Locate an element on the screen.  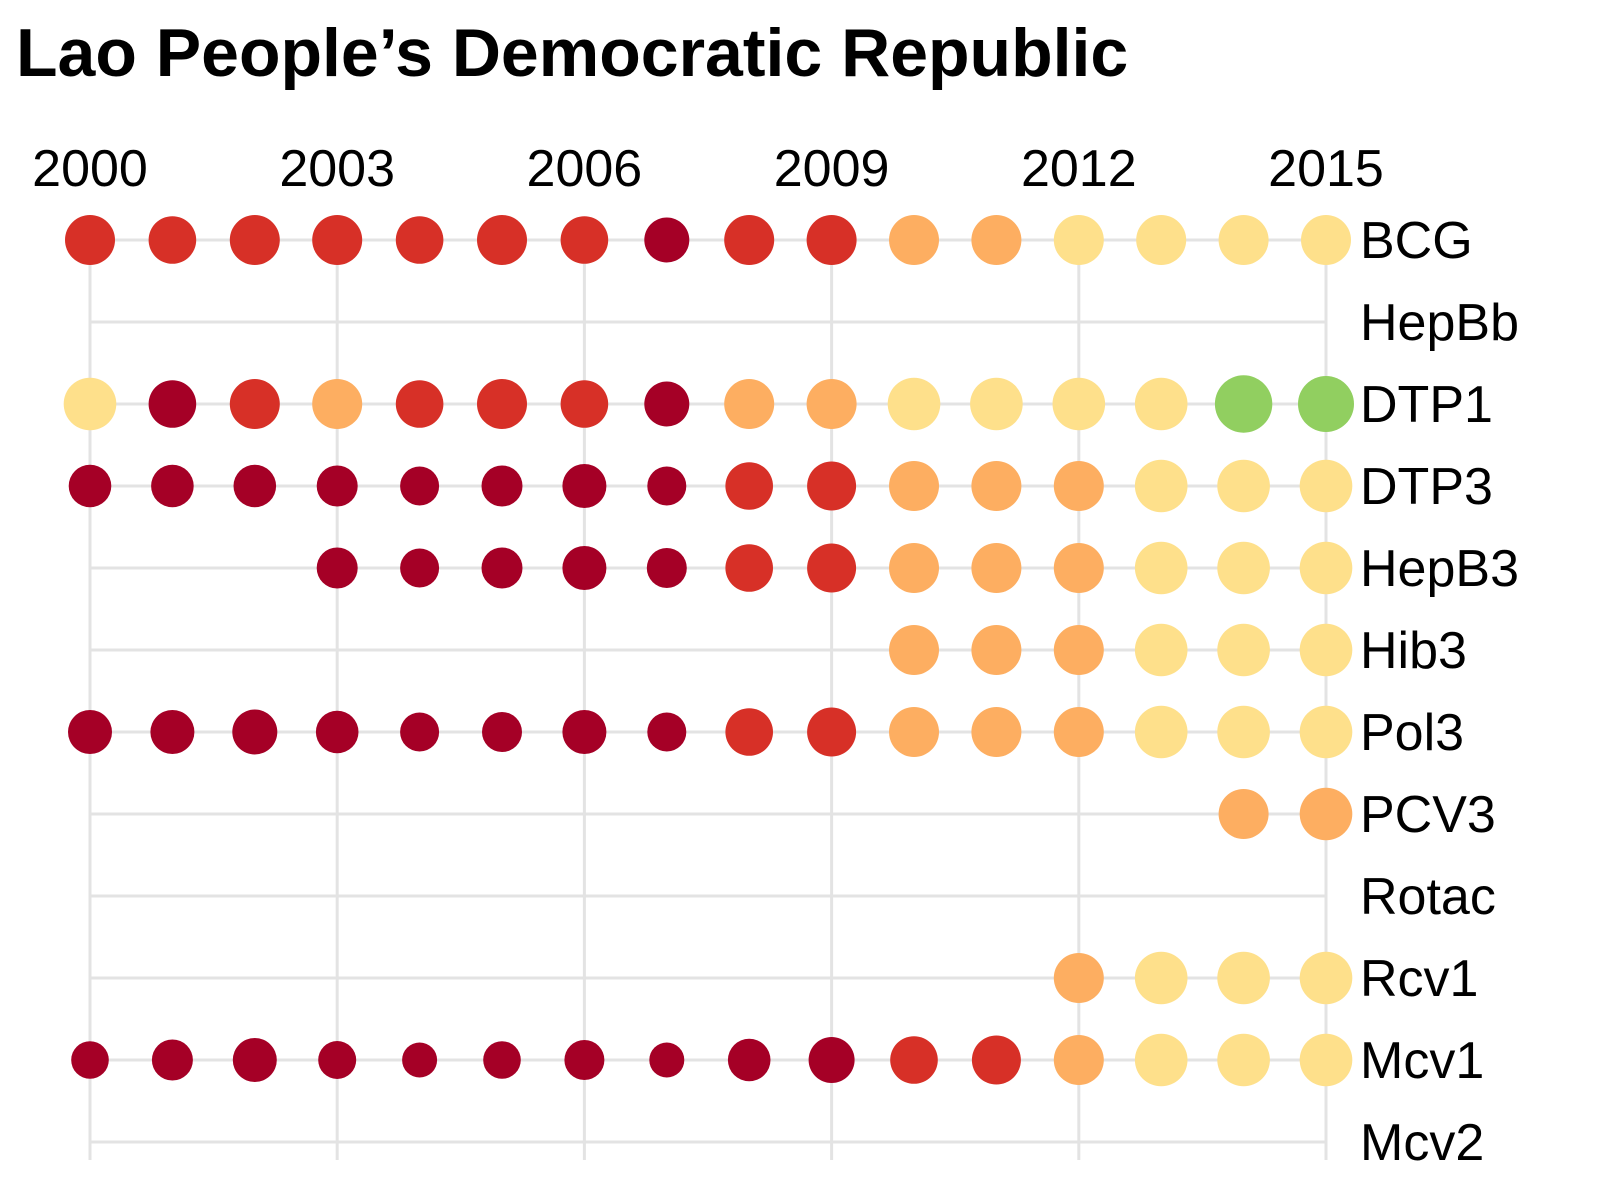
chart-title: Lao People’s Democratic Republic is located at coordinates (572, 53).